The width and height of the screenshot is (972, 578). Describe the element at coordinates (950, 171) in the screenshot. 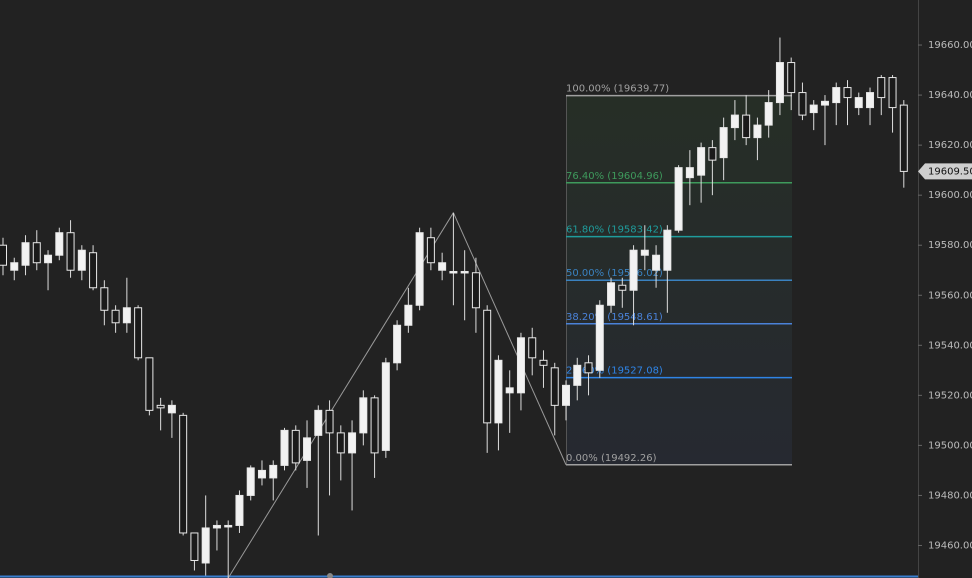

I see `price-tag-label: 19609.50` at that location.